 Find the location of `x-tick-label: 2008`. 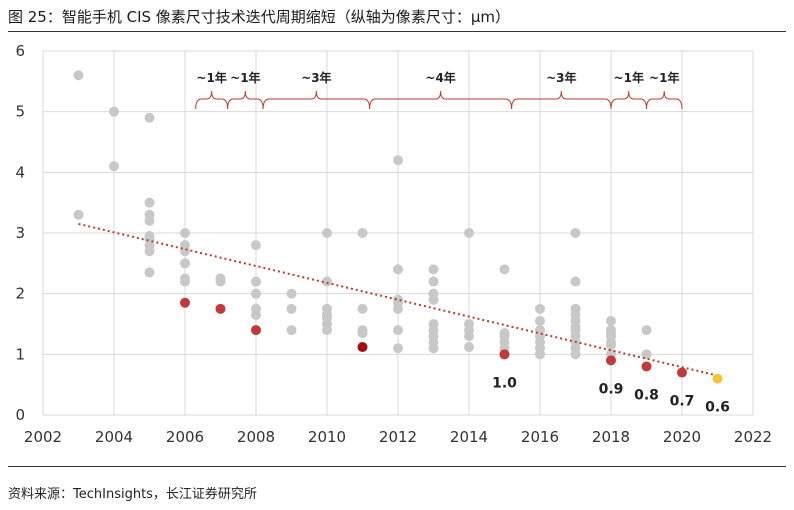

x-tick-label: 2008 is located at coordinates (256, 437).